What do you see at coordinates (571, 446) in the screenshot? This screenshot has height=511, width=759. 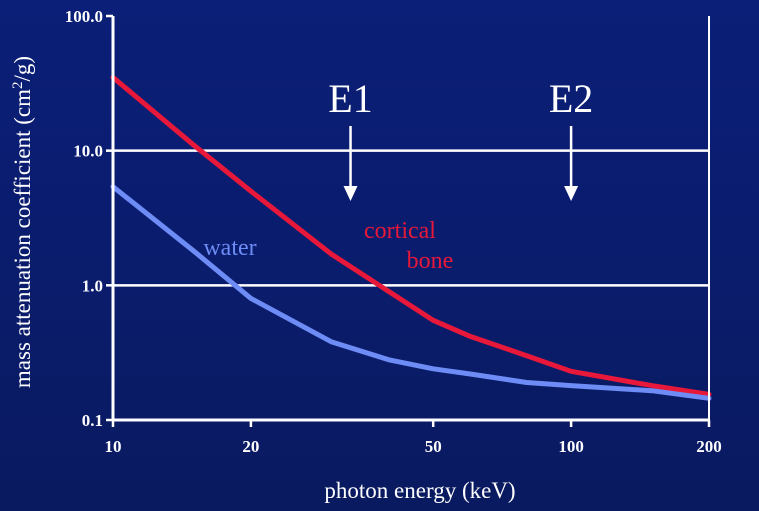 I see `x-tick-label: 100` at bounding box center [571, 446].